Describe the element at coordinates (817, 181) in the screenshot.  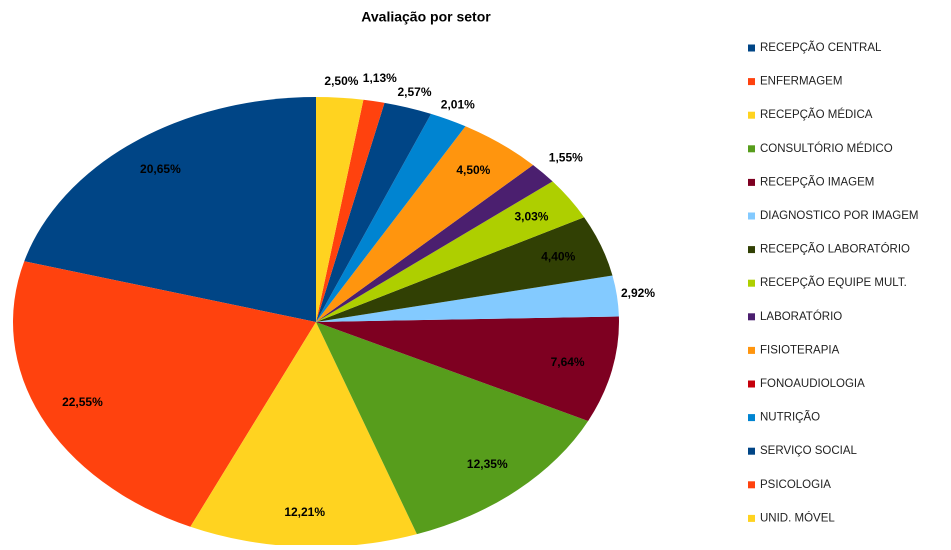
I see `legend-label: RECEPÇÃO IMAGEM` at that location.